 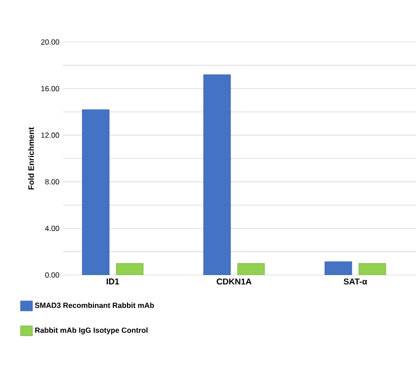 What do you see at coordinates (234, 281) in the screenshot?
I see `x-tick-label: CDKN1A` at bounding box center [234, 281].